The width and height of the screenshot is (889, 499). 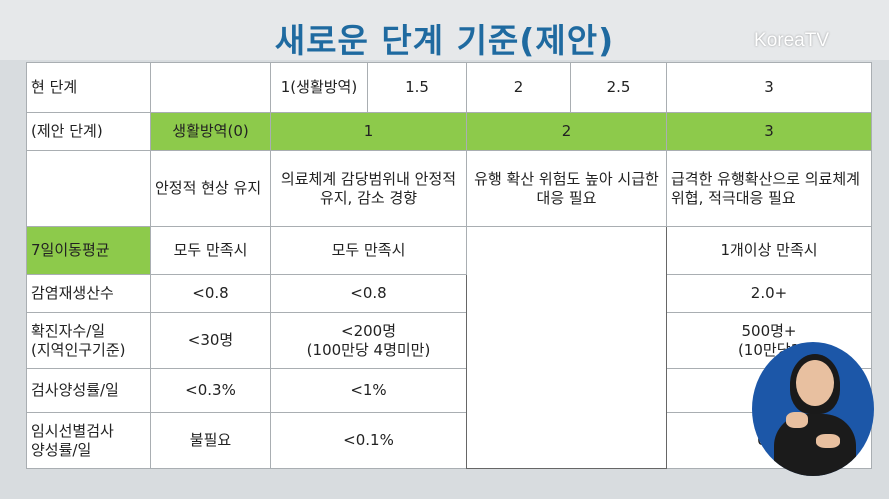 What do you see at coordinates (368, 131) in the screenshot?
I see `proposed-level-1: 1` at bounding box center [368, 131].